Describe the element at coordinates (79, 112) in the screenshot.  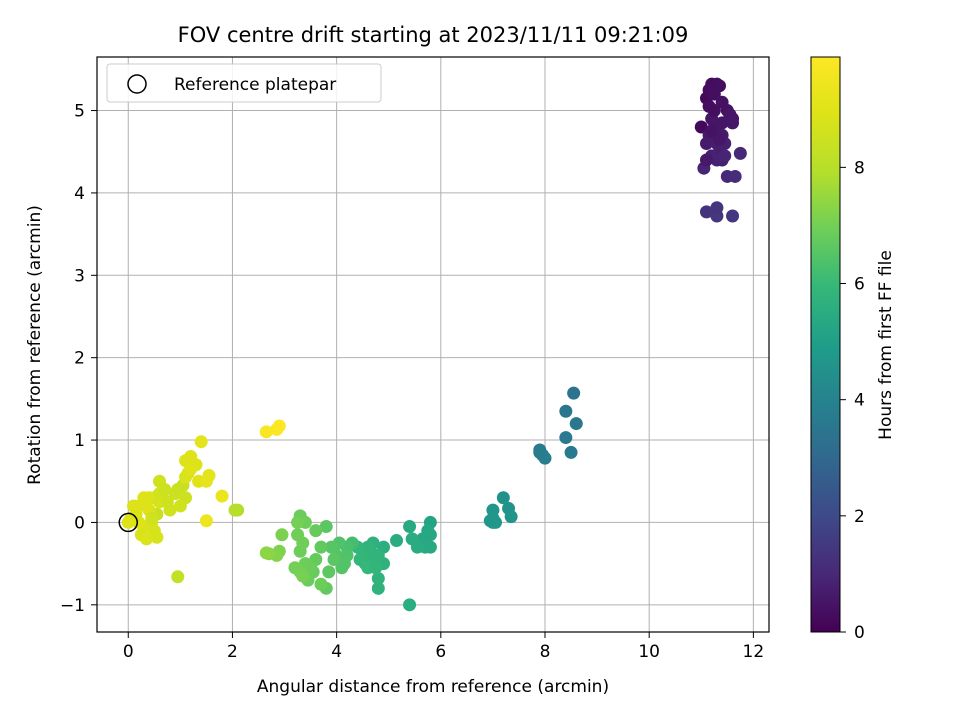
I see `y-tick-label: 5` at that location.